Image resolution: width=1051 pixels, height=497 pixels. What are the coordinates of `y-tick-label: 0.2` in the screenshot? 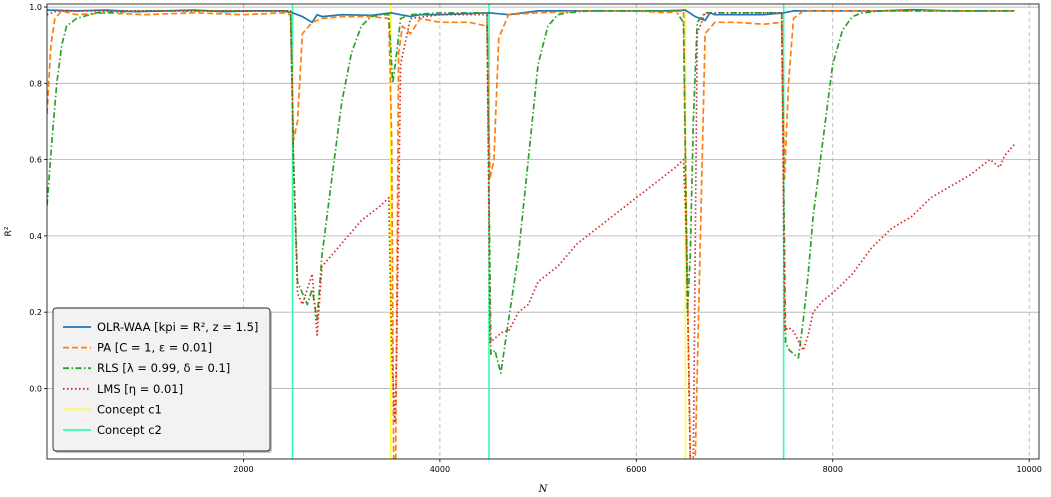 It's located at (35, 312).